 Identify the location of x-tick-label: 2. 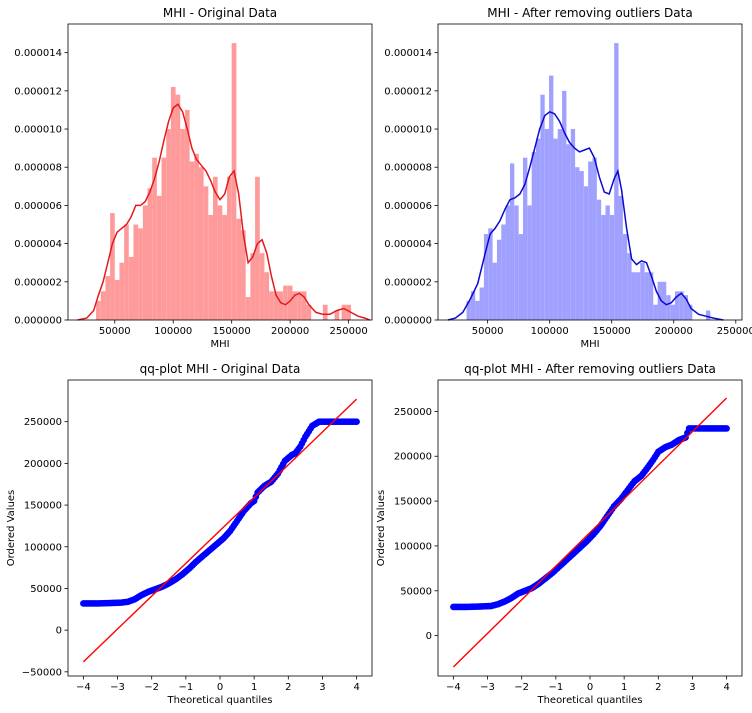
(288, 687).